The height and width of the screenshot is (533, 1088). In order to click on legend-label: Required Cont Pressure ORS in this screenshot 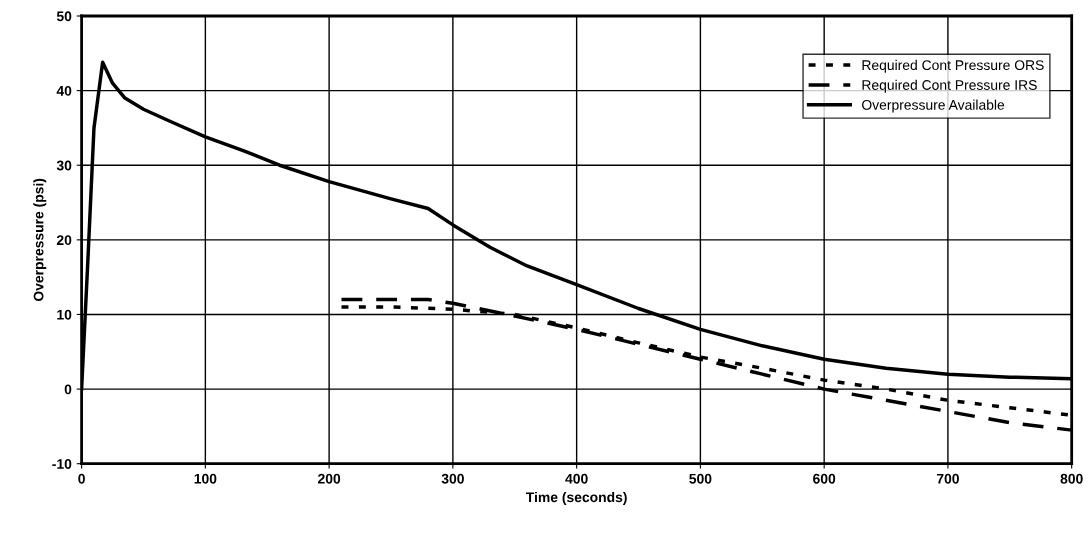, I will do `click(953, 66)`.